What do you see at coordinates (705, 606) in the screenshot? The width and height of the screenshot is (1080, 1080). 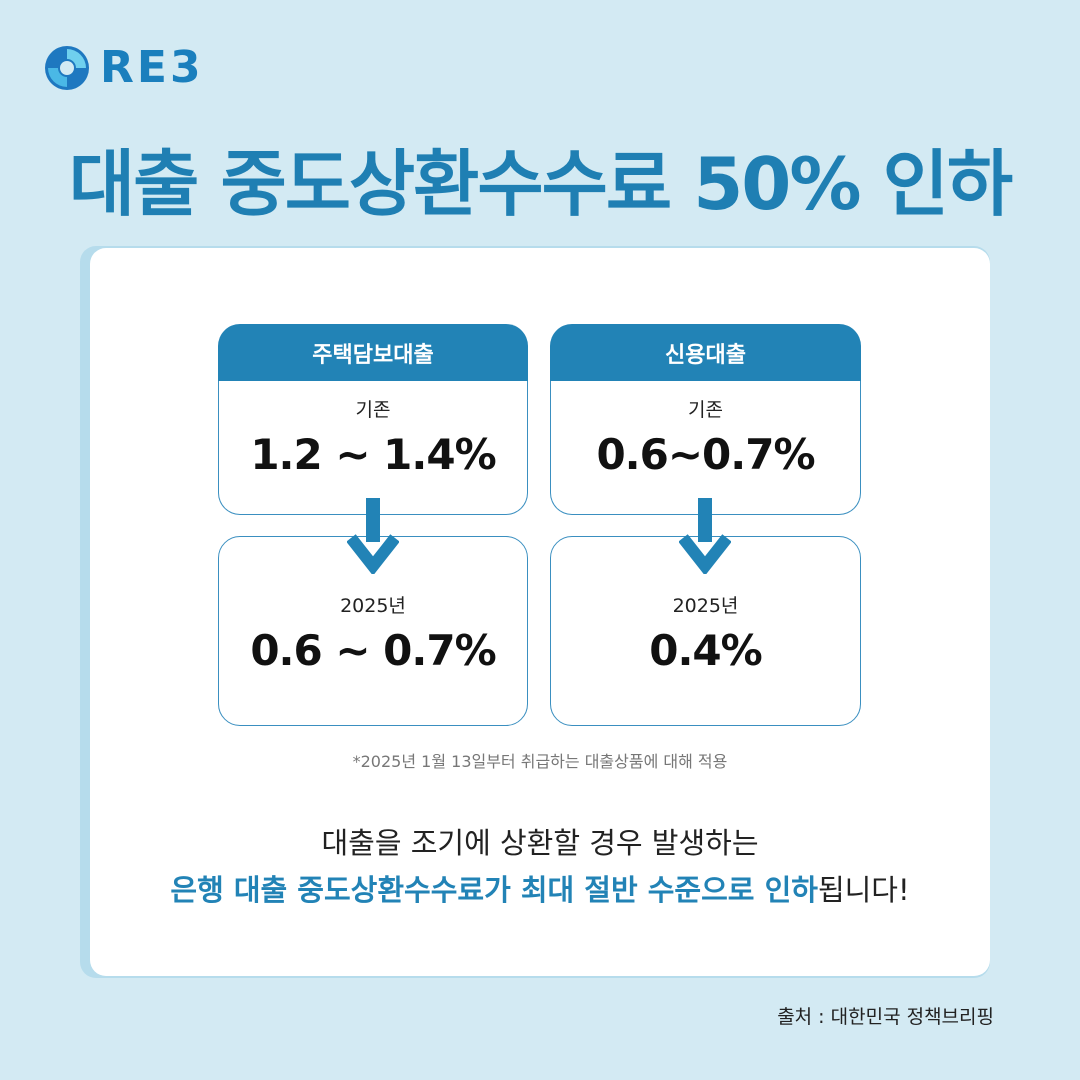 I see `credit-after-label: 2025년` at bounding box center [705, 606].